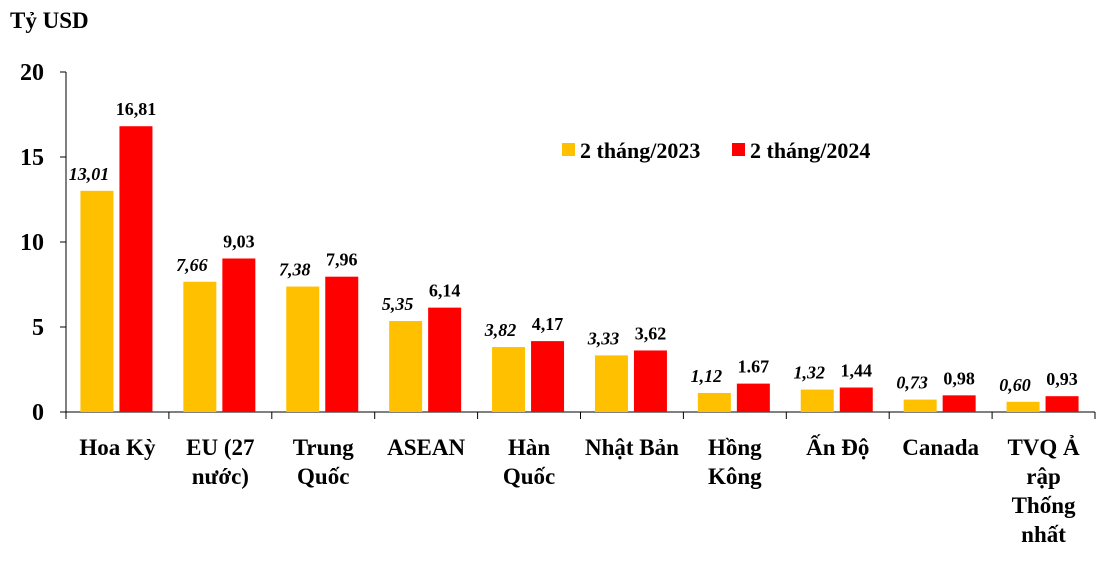 This screenshot has width=1096, height=562. Describe the element at coordinates (735, 476) in the screenshot. I see `x-tick-label: Kông` at that location.